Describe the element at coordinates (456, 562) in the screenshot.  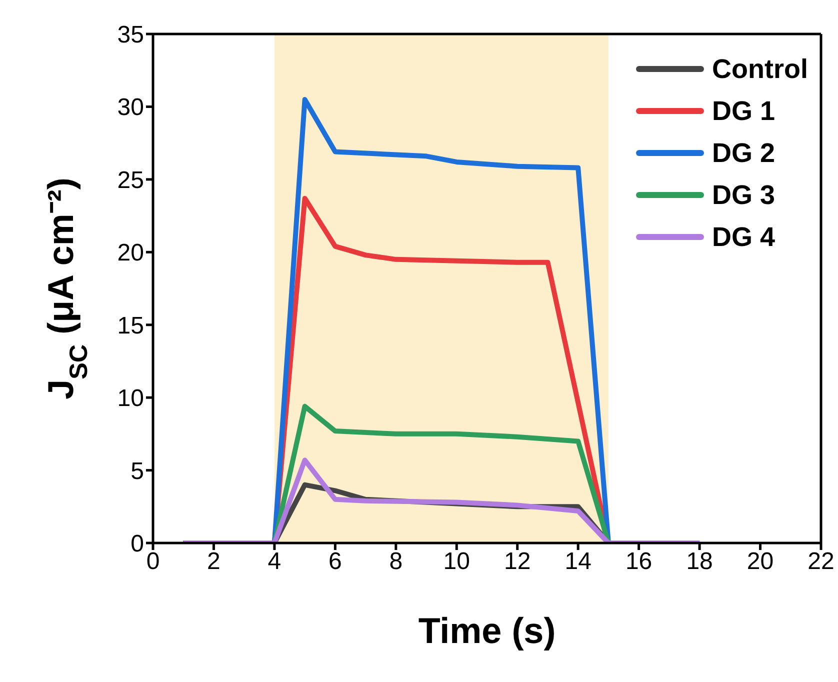
I see `x-tick-label: 10` at that location.